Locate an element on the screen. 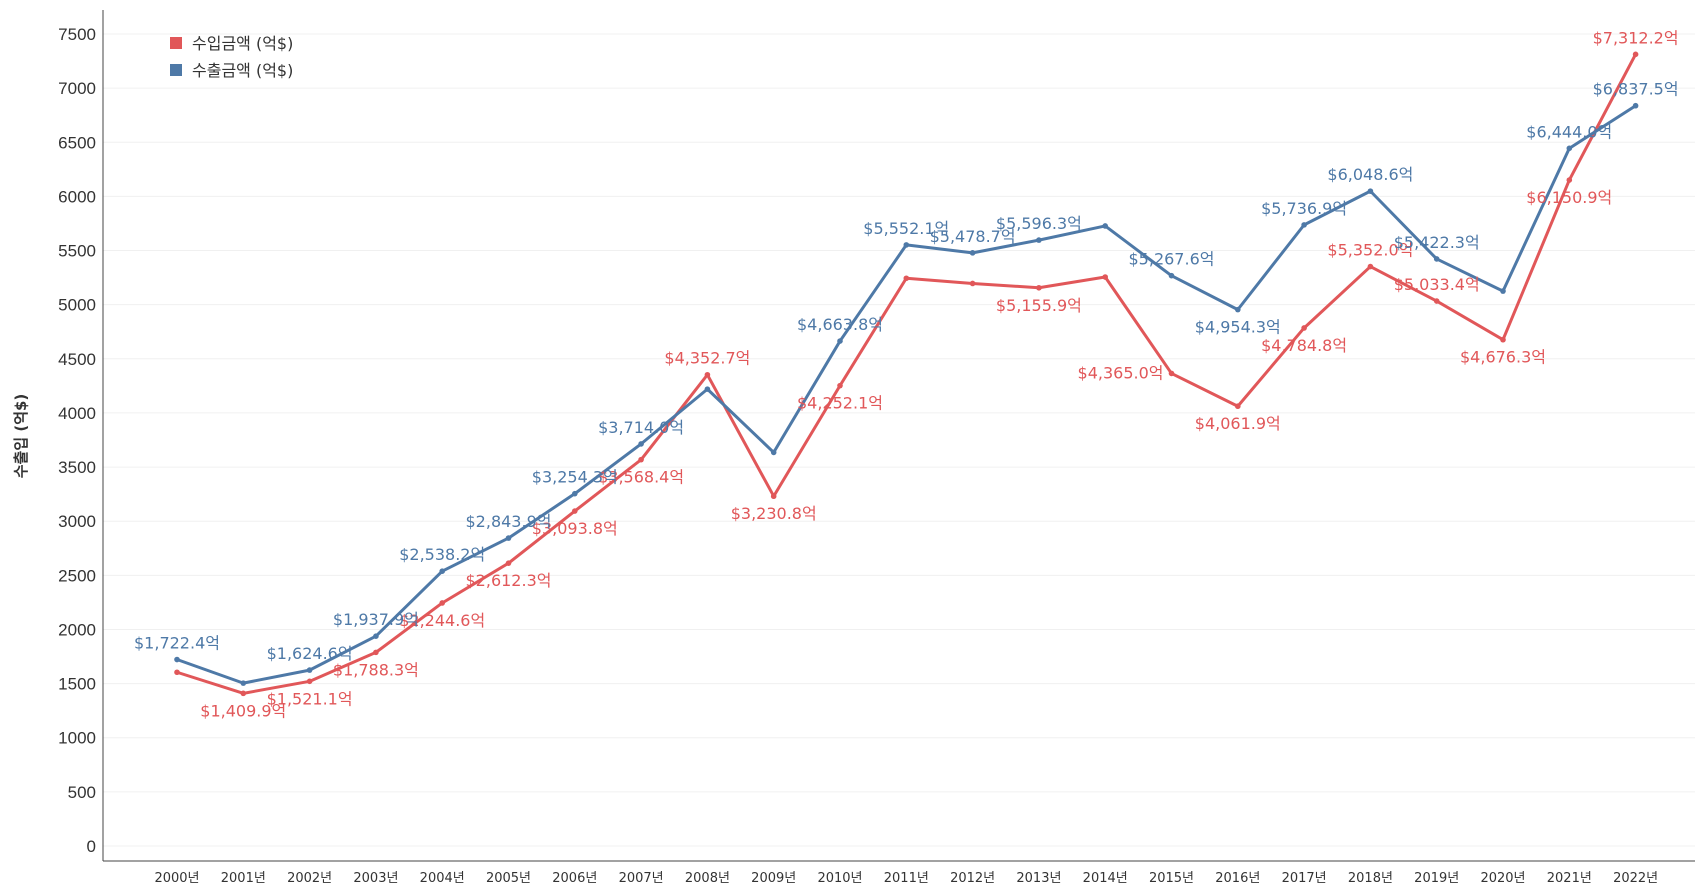 The image size is (1700, 893). legend: 수입금액 (억$) 수출금액 (억$) is located at coordinates (231, 57).